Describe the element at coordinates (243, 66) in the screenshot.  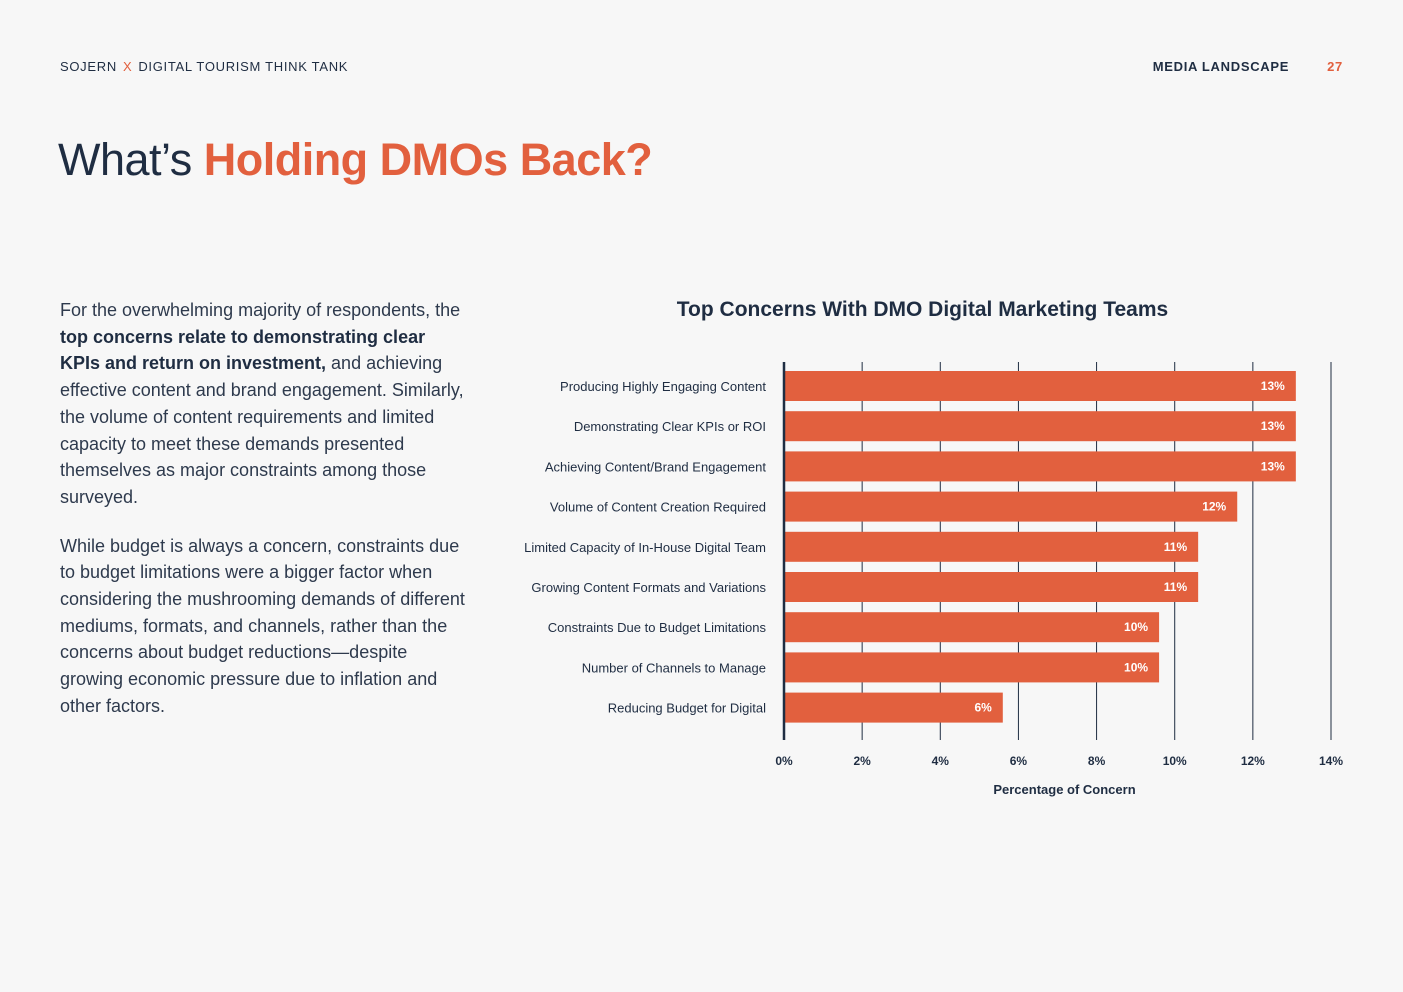
I see `partner-name: DIGITAL TOURISM THINK TANK` at that location.